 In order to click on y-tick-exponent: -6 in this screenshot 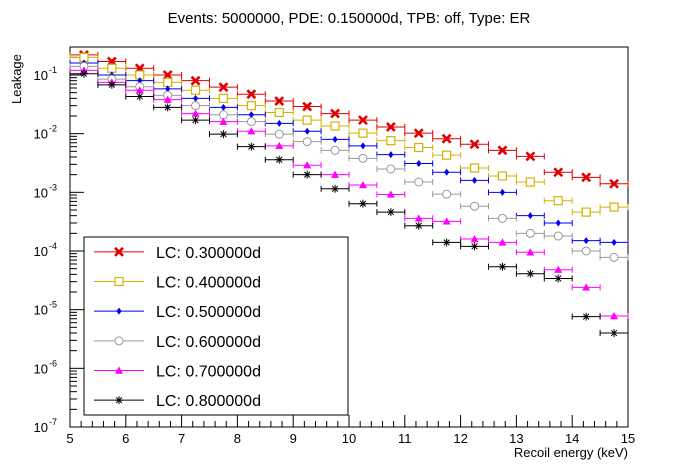, I will do `click(53, 363)`.